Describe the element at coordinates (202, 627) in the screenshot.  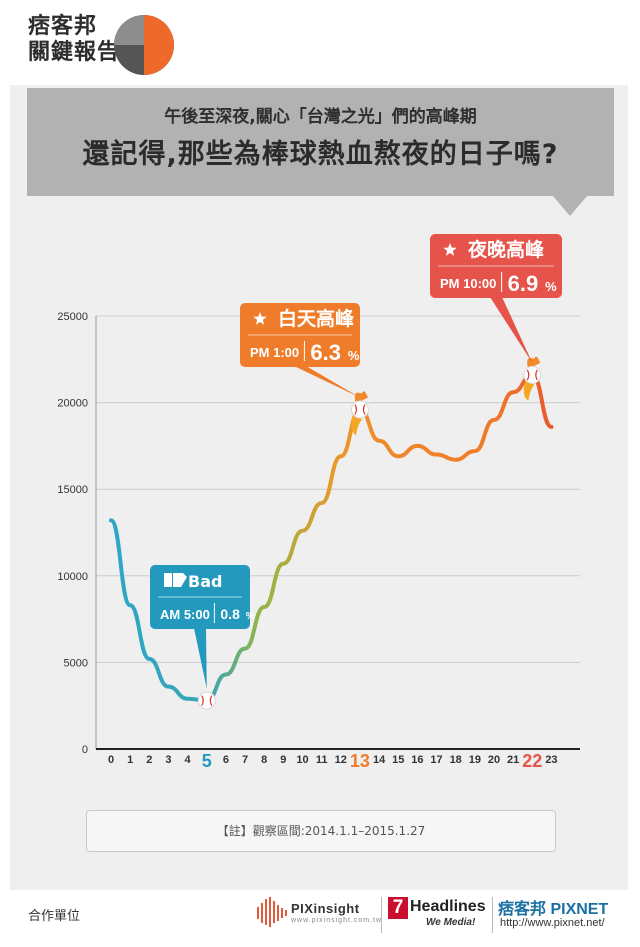
I see `callout-low: Bad AM 5:00 0.8%` at that location.